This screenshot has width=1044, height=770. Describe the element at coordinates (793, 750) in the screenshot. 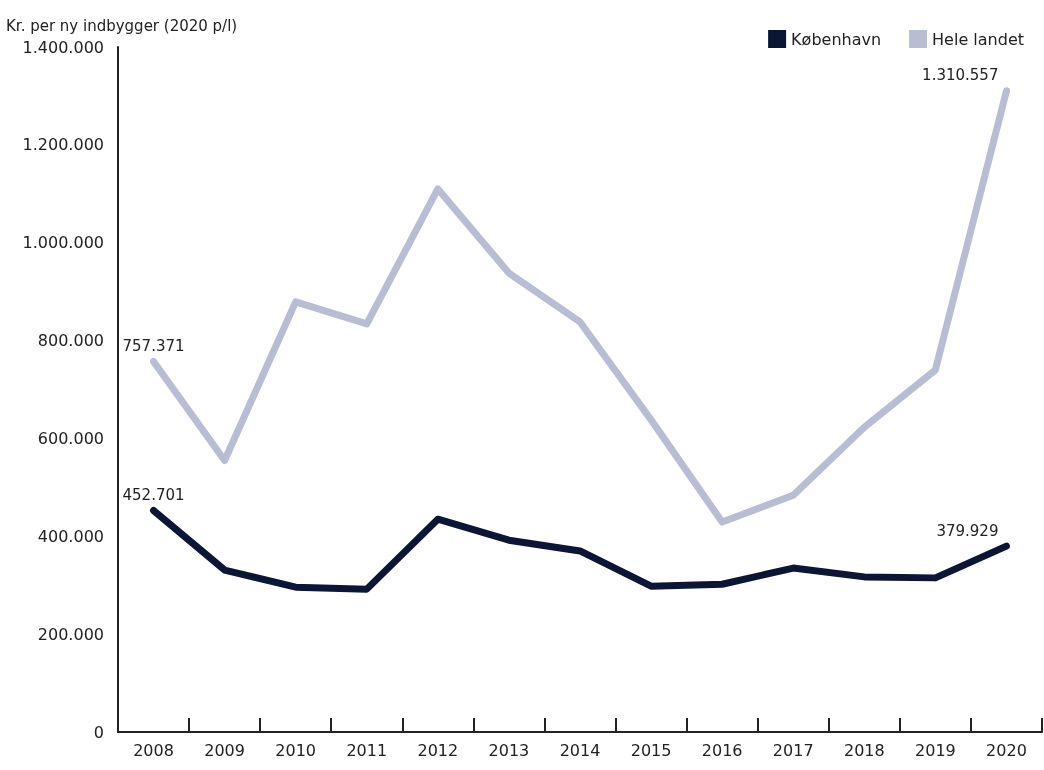

I see `x-tick-label: 2017` at that location.